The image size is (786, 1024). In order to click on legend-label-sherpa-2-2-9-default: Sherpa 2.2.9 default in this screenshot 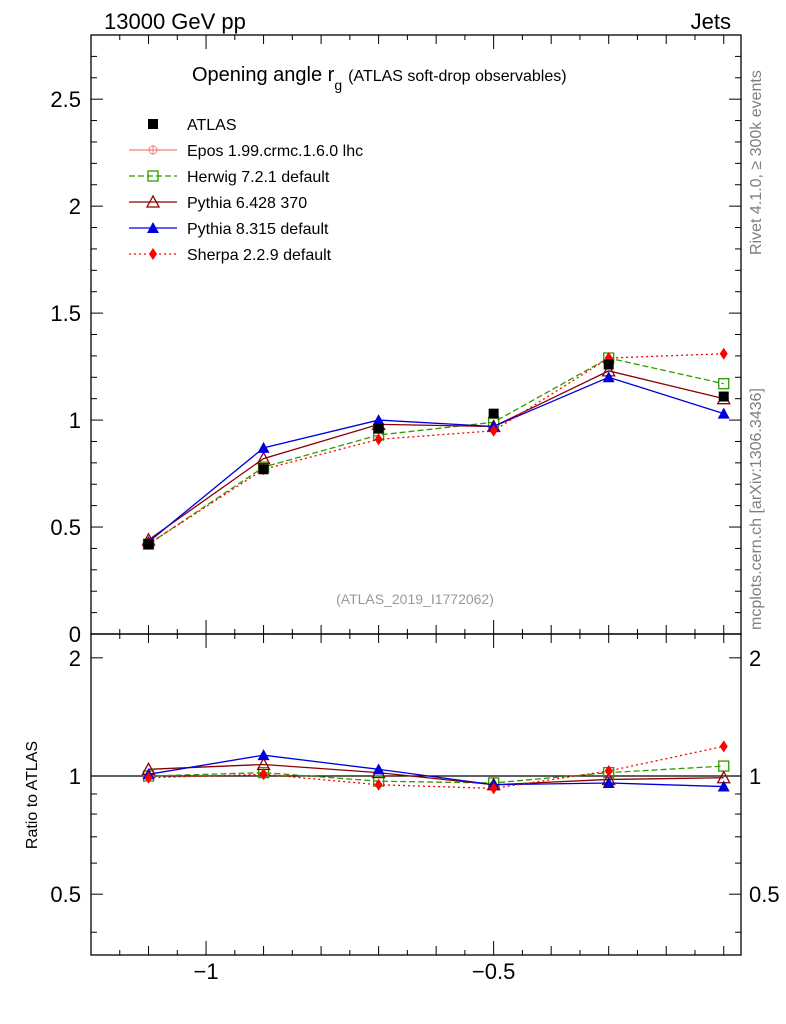, I will do `click(259, 255)`.